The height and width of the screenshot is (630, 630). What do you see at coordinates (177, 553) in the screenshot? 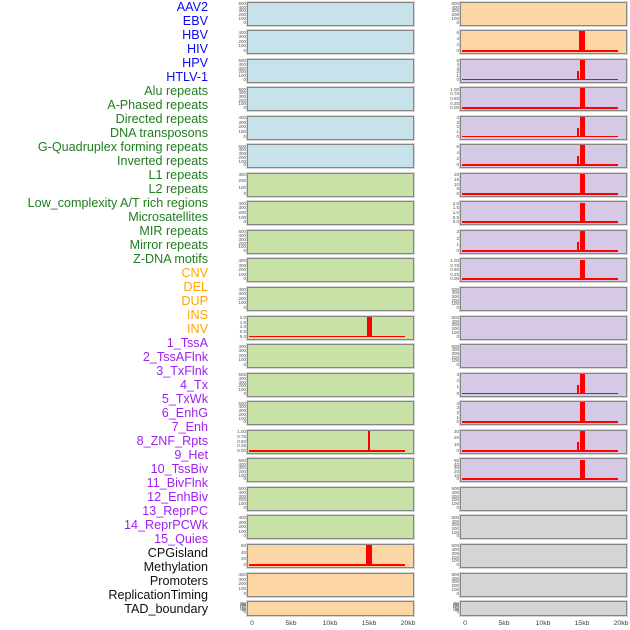
I see `row-label: CPGisland` at bounding box center [177, 553].